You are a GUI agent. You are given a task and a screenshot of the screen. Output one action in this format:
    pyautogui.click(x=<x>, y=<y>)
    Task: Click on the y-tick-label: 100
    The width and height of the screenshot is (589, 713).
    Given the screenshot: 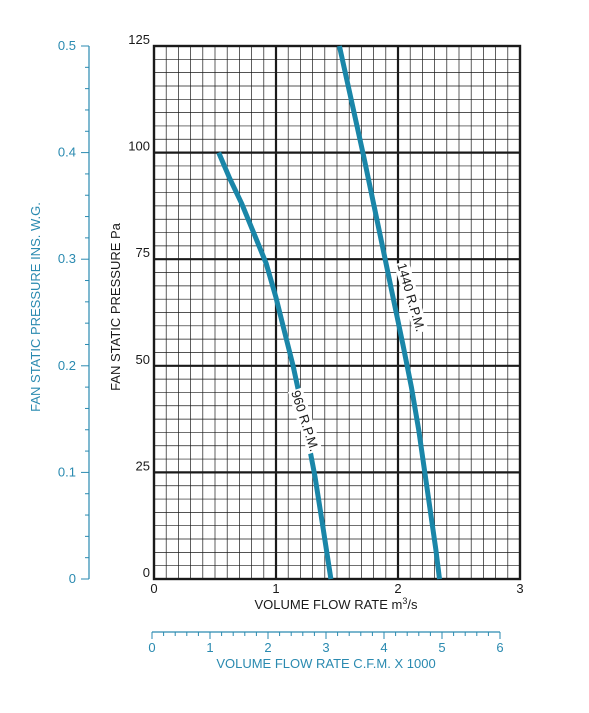 What is the action you would take?
    pyautogui.click(x=139, y=146)
    